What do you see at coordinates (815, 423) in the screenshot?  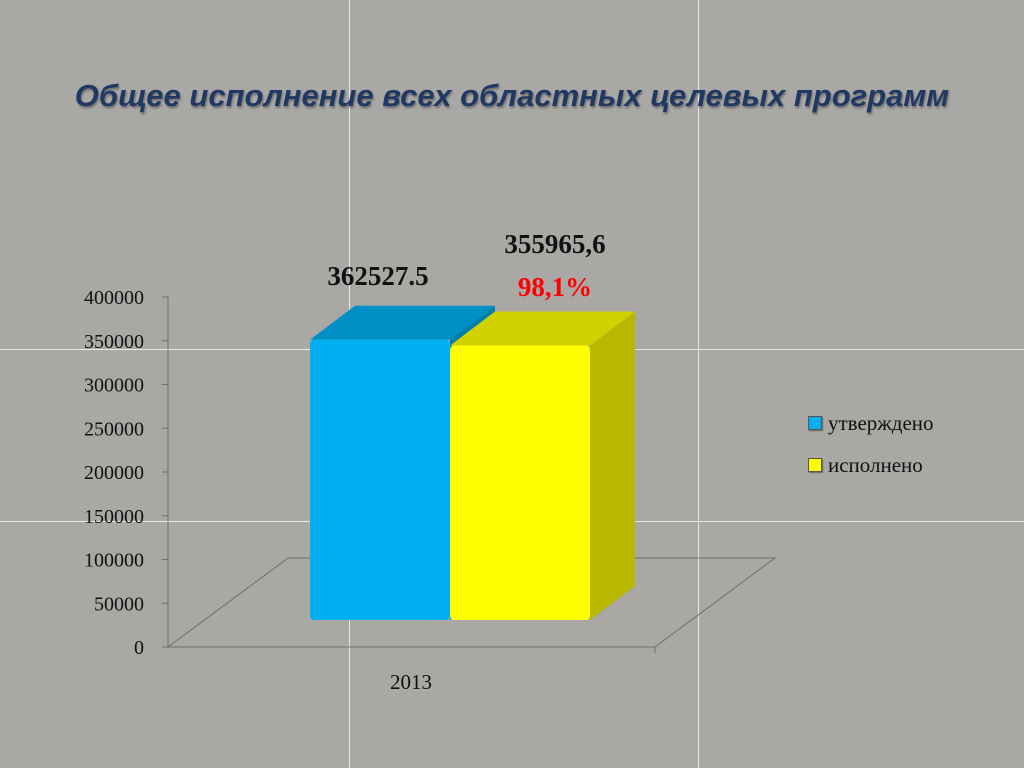 I see `legend-swatch-approved` at bounding box center [815, 423].